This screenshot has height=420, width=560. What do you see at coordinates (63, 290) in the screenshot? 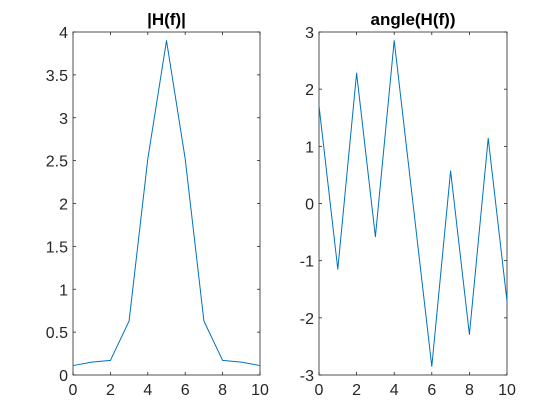
I see `y-tick-label-magnitude: 1` at bounding box center [63, 290].